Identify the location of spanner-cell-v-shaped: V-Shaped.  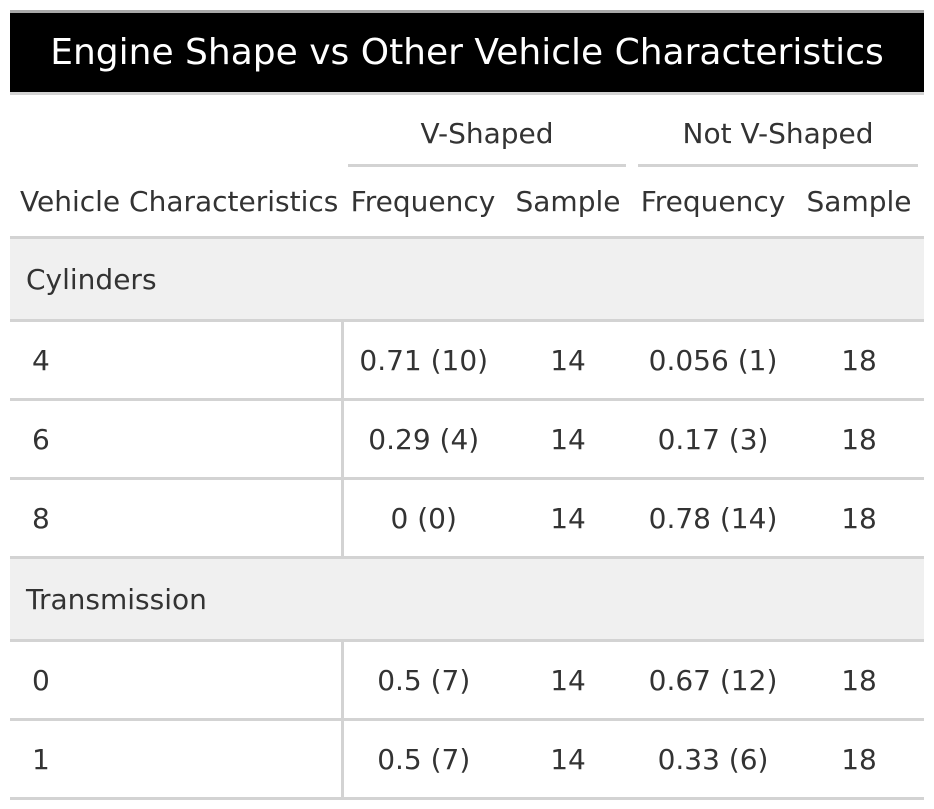
(487, 131).